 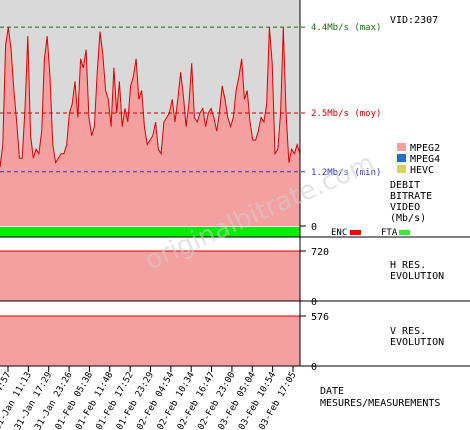 I want to click on h-resolution-panel: 720 0 H RES. EVOLUTION, so click(x=235, y=277).